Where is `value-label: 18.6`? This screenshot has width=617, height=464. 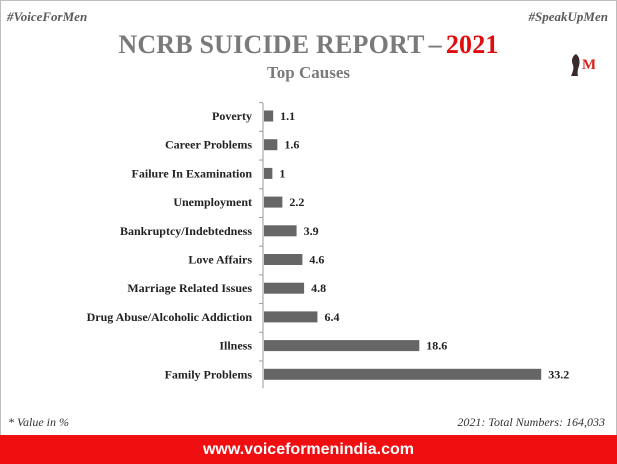 value-label: 18.6 is located at coordinates (436, 346).